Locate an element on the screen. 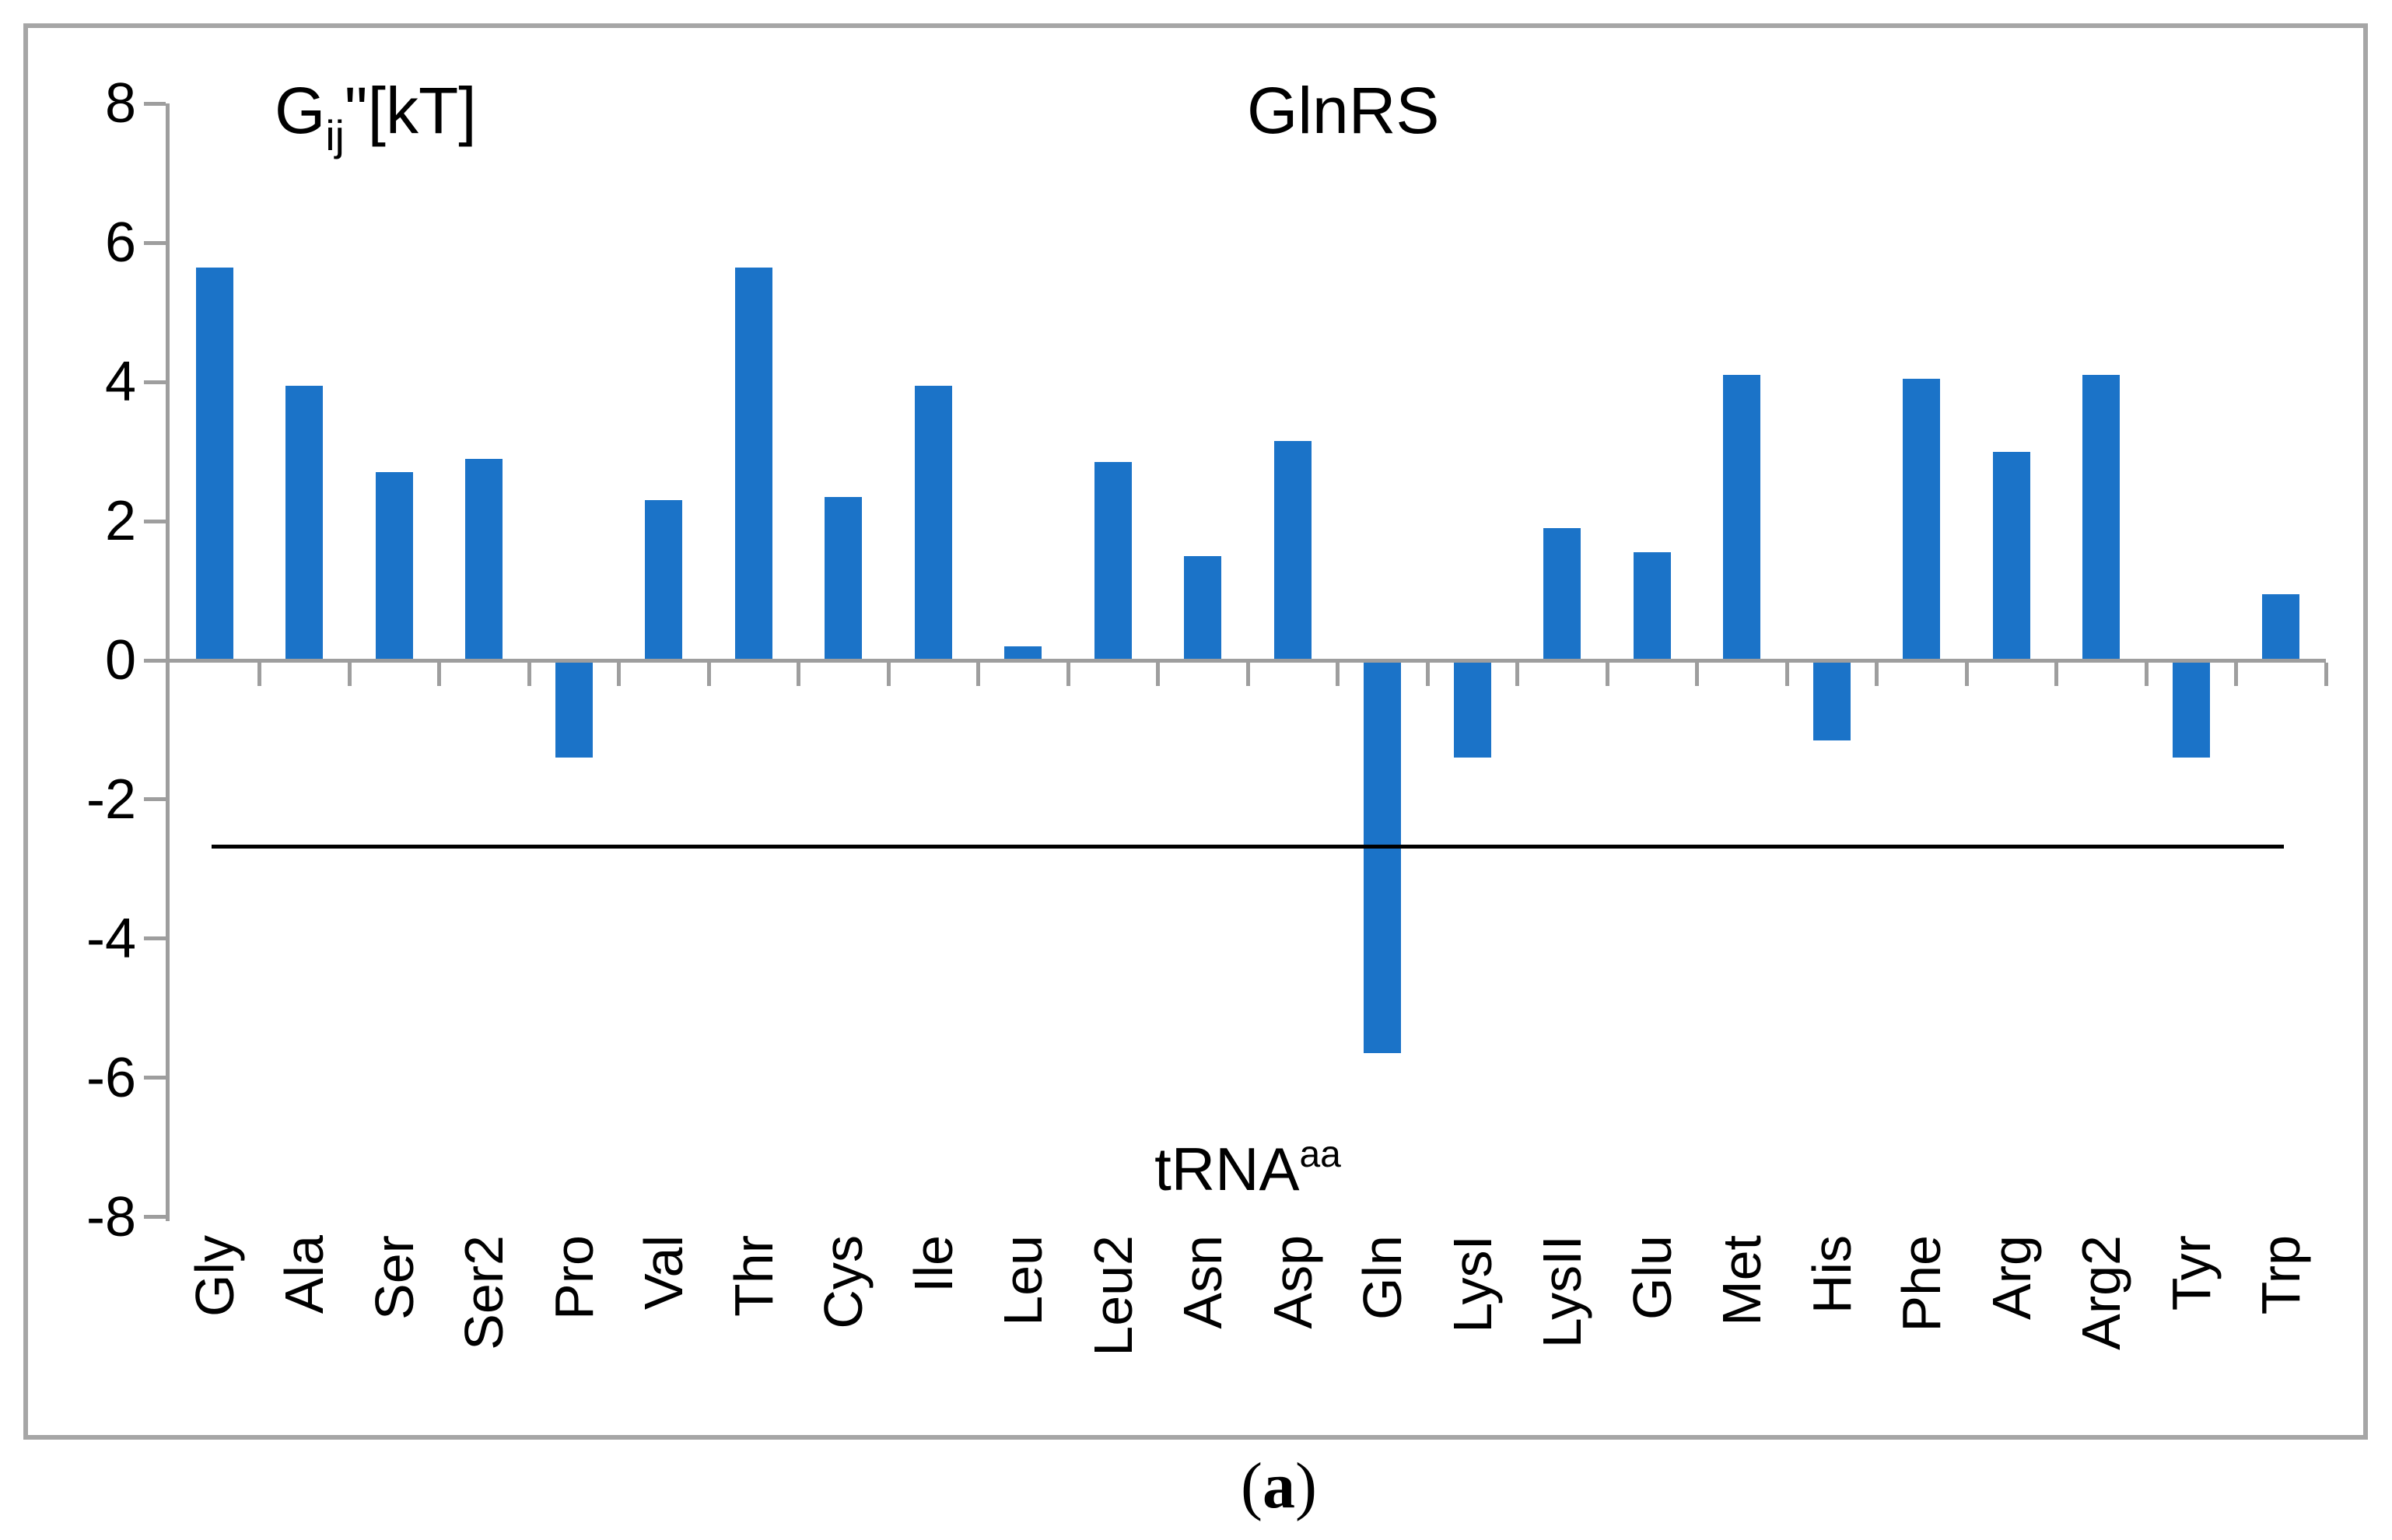  bar-Ala is located at coordinates (304, 522).